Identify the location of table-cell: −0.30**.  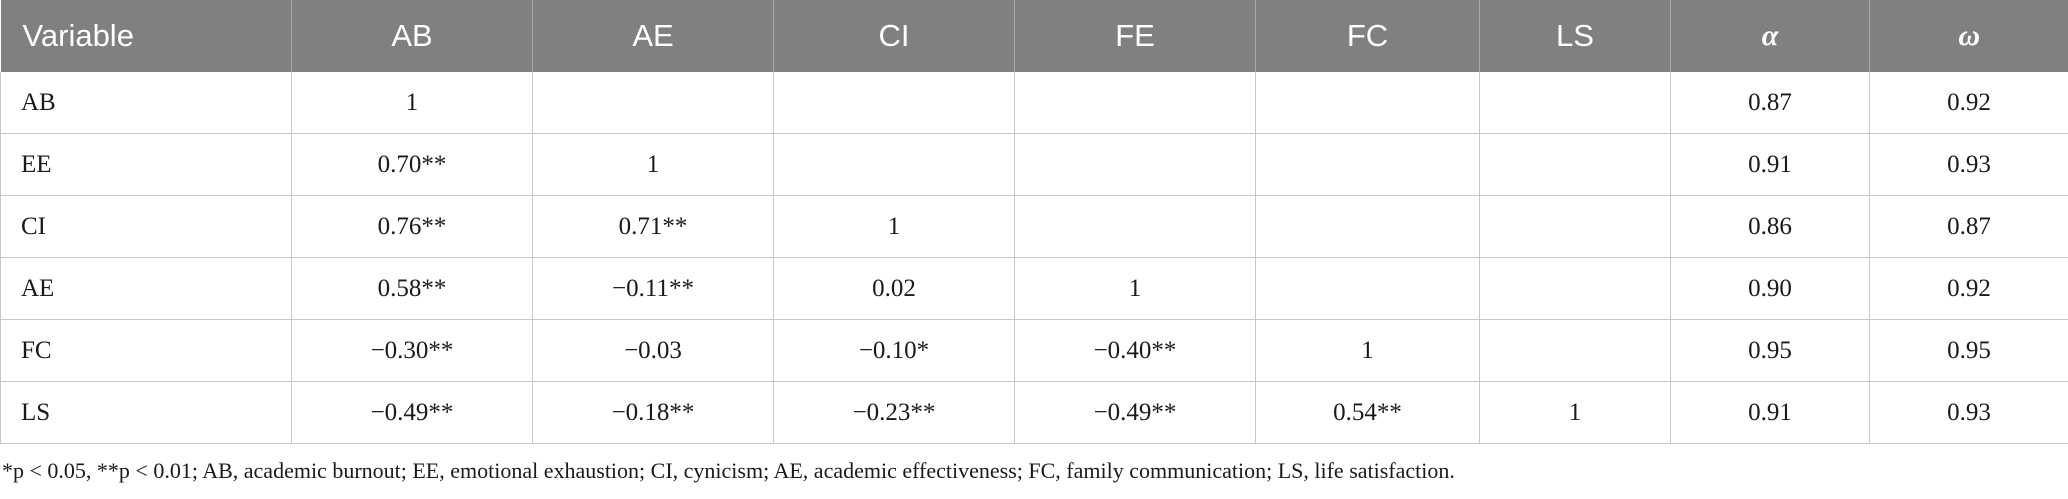
(412, 350).